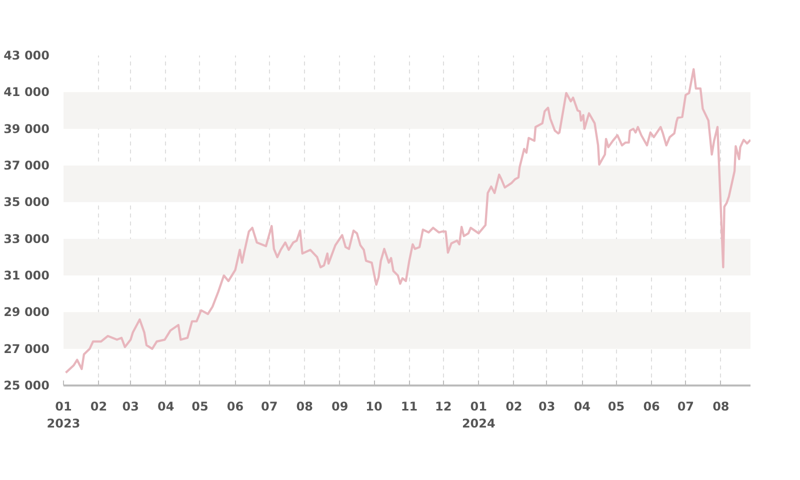 The image size is (800, 480). I want to click on y-tick-label: 31 000, so click(27, 275).